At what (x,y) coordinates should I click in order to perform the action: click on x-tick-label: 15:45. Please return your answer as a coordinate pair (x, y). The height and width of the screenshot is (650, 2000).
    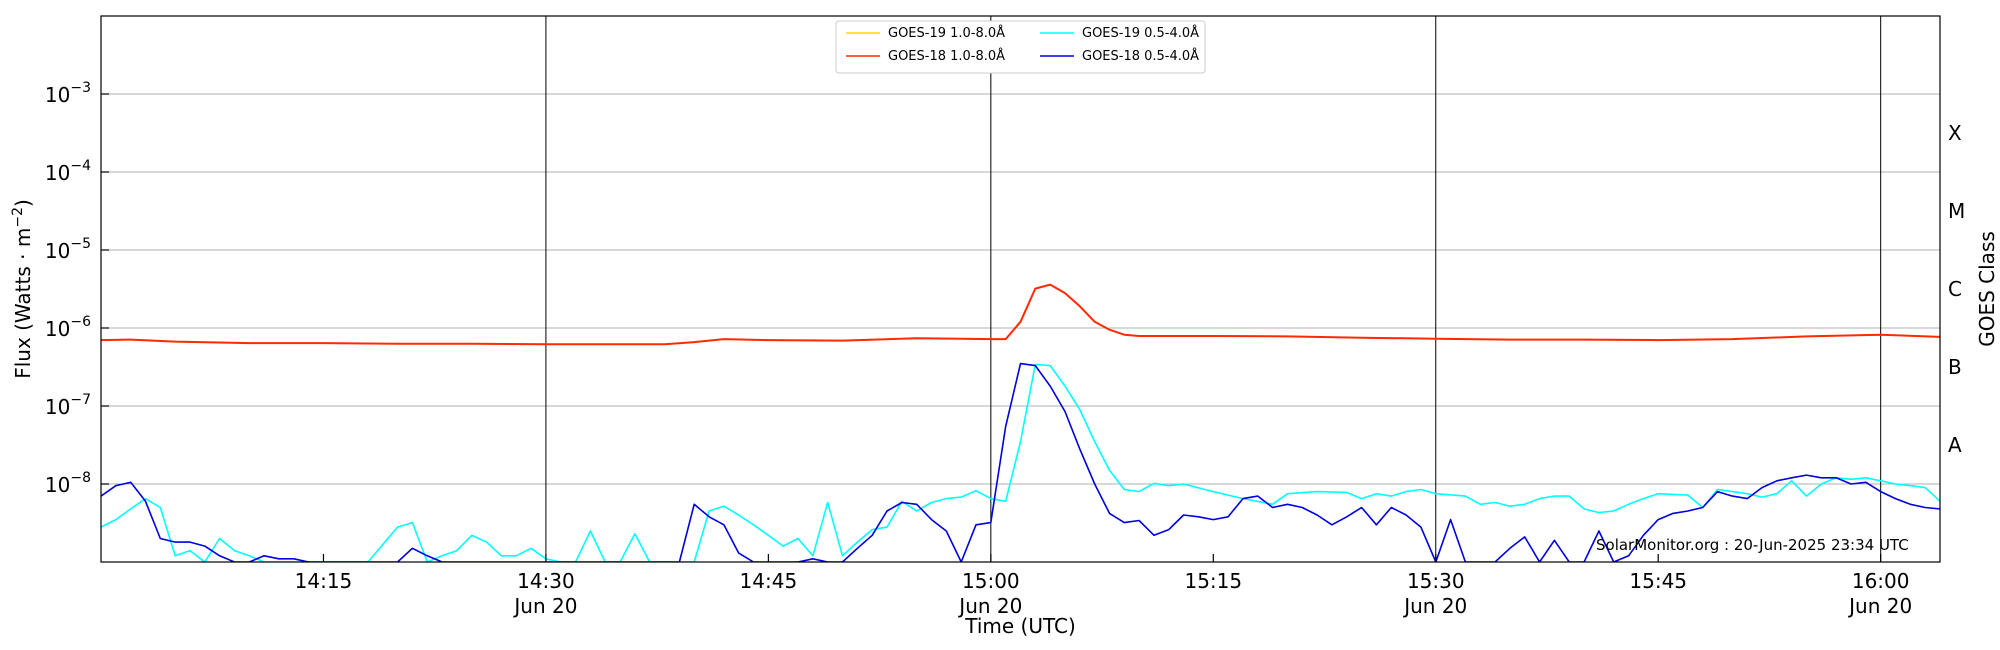
    Looking at the image, I should click on (1658, 581).